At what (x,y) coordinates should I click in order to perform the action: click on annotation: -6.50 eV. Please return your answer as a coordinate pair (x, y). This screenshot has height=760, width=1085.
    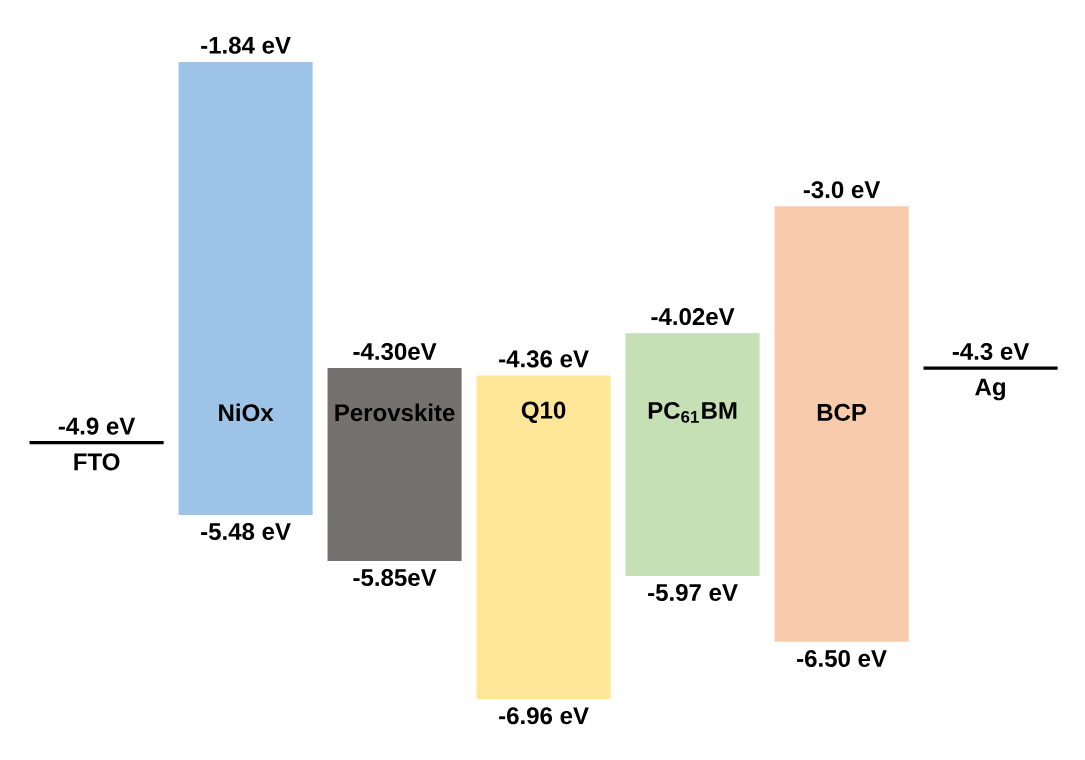
    Looking at the image, I should click on (842, 658).